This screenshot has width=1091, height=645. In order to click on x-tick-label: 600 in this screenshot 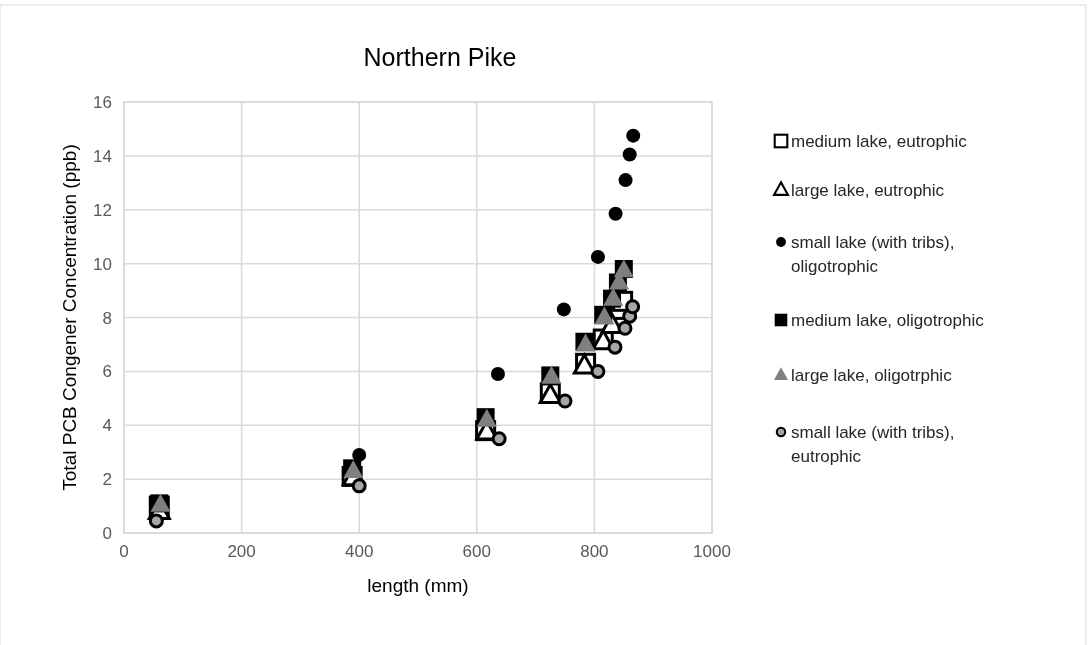, I will do `click(476, 551)`.